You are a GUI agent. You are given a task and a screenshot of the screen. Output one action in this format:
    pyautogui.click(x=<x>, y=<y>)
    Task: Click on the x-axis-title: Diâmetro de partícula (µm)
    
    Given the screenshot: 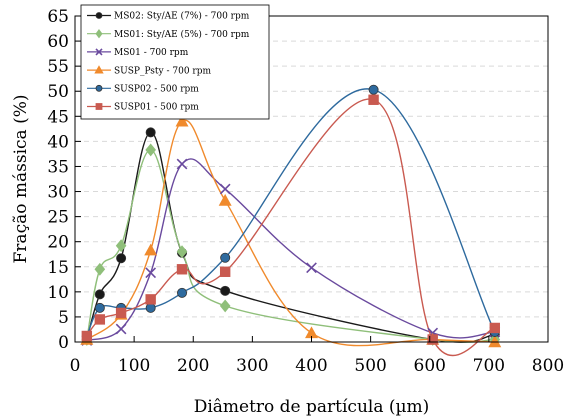 What is the action you would take?
    pyautogui.click(x=312, y=407)
    